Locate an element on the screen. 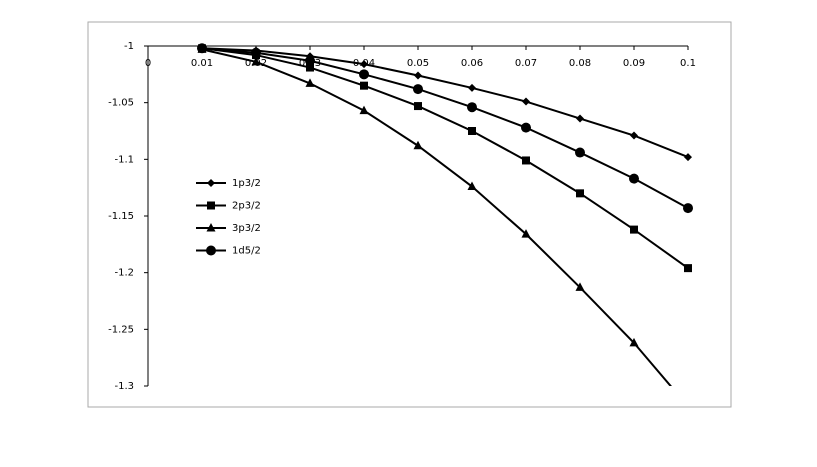 Image resolution: width=817 pixels, height=467 pixels. legend-label: 3p3/2 is located at coordinates (246, 228).